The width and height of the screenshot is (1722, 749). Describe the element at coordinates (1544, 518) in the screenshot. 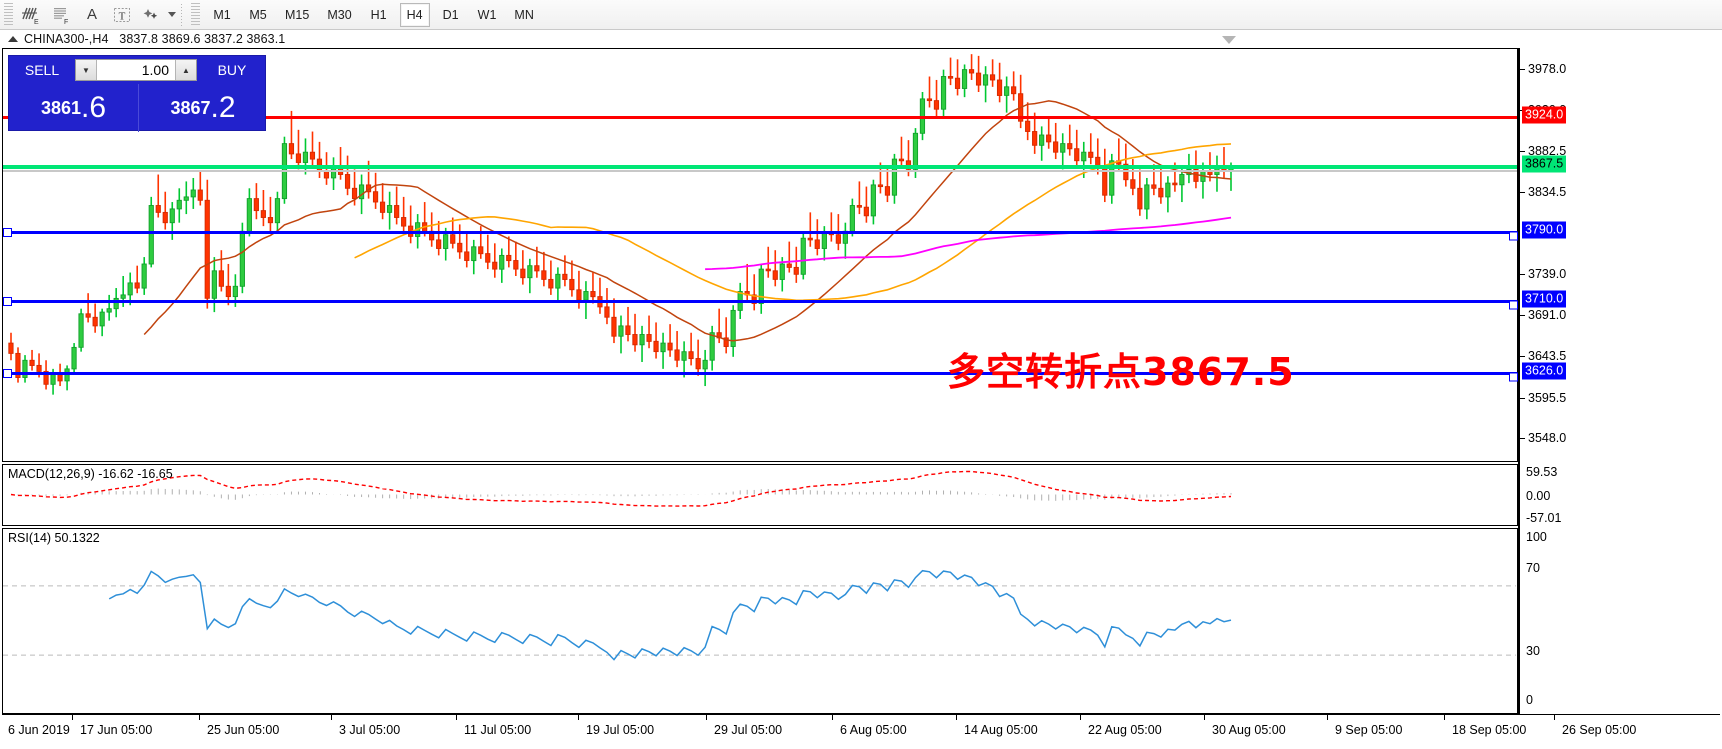

I see `macd-tick: -57.01` at that location.